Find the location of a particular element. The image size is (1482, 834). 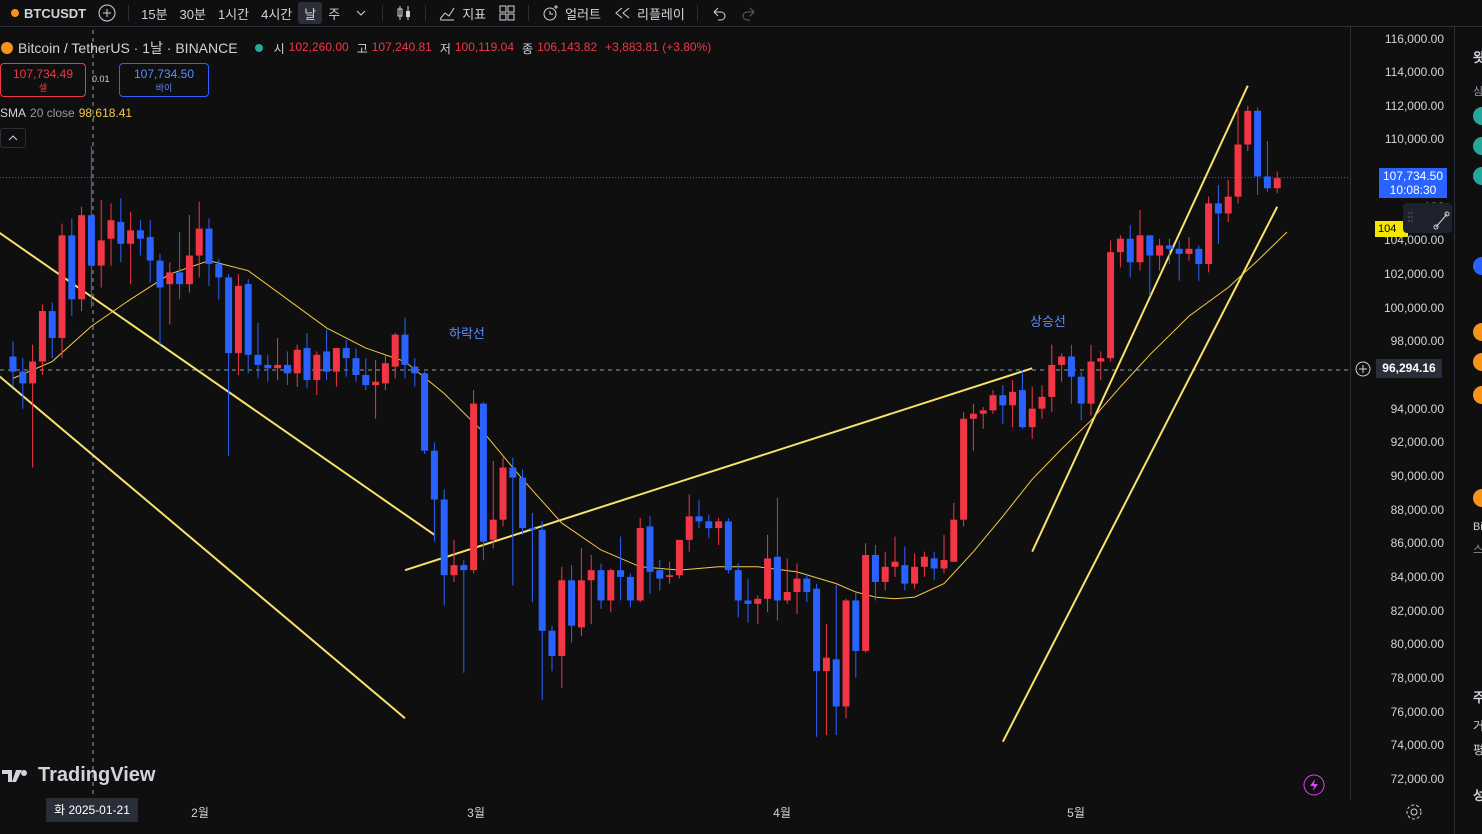

layout-button is located at coordinates (507, 13).